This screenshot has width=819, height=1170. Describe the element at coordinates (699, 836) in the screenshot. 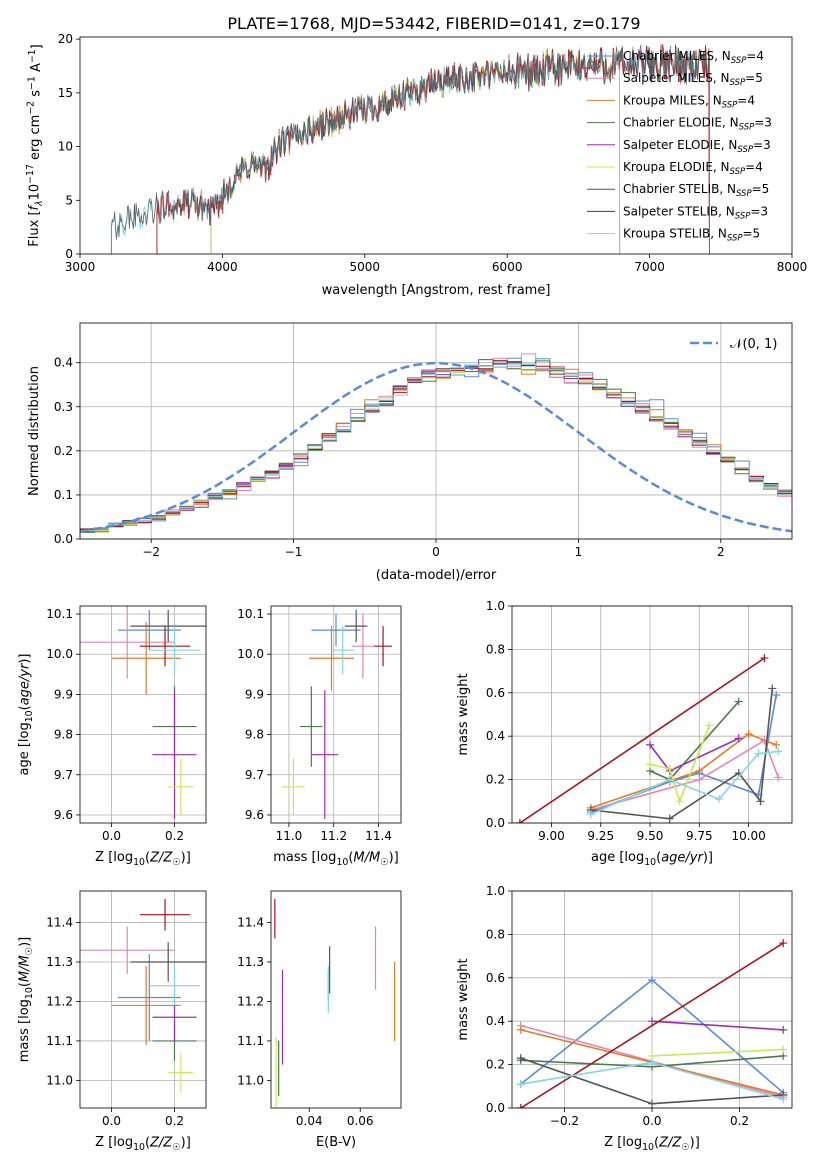

I see `x-tick-label: 9.75` at that location.